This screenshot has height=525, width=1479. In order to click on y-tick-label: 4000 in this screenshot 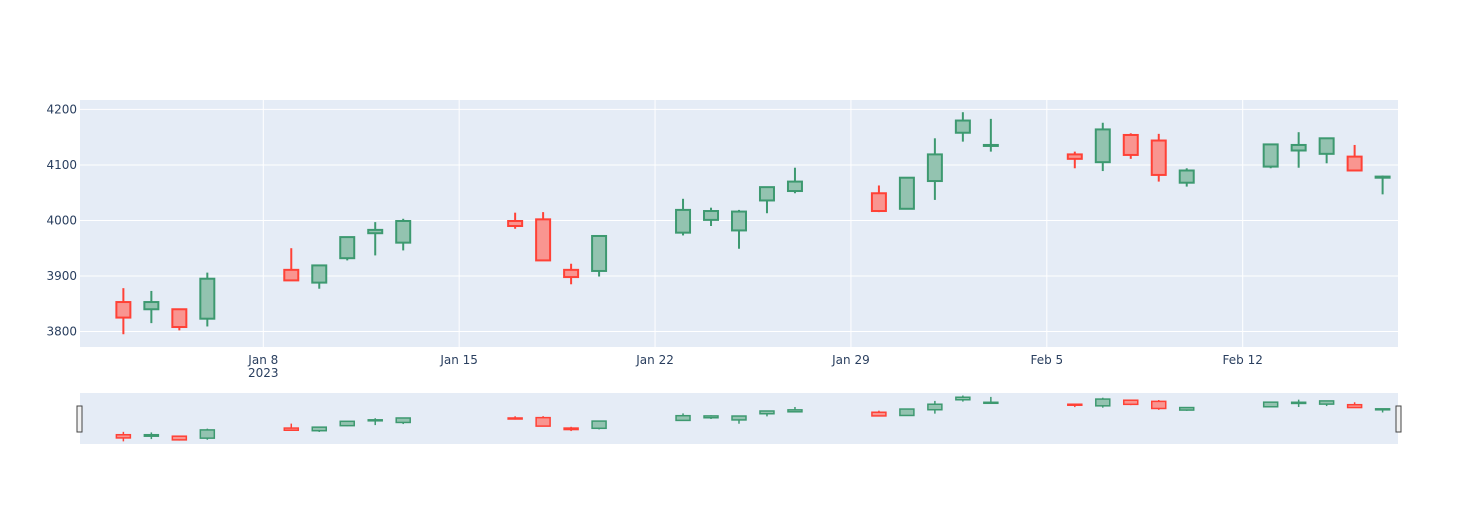, I will do `click(61, 220)`.